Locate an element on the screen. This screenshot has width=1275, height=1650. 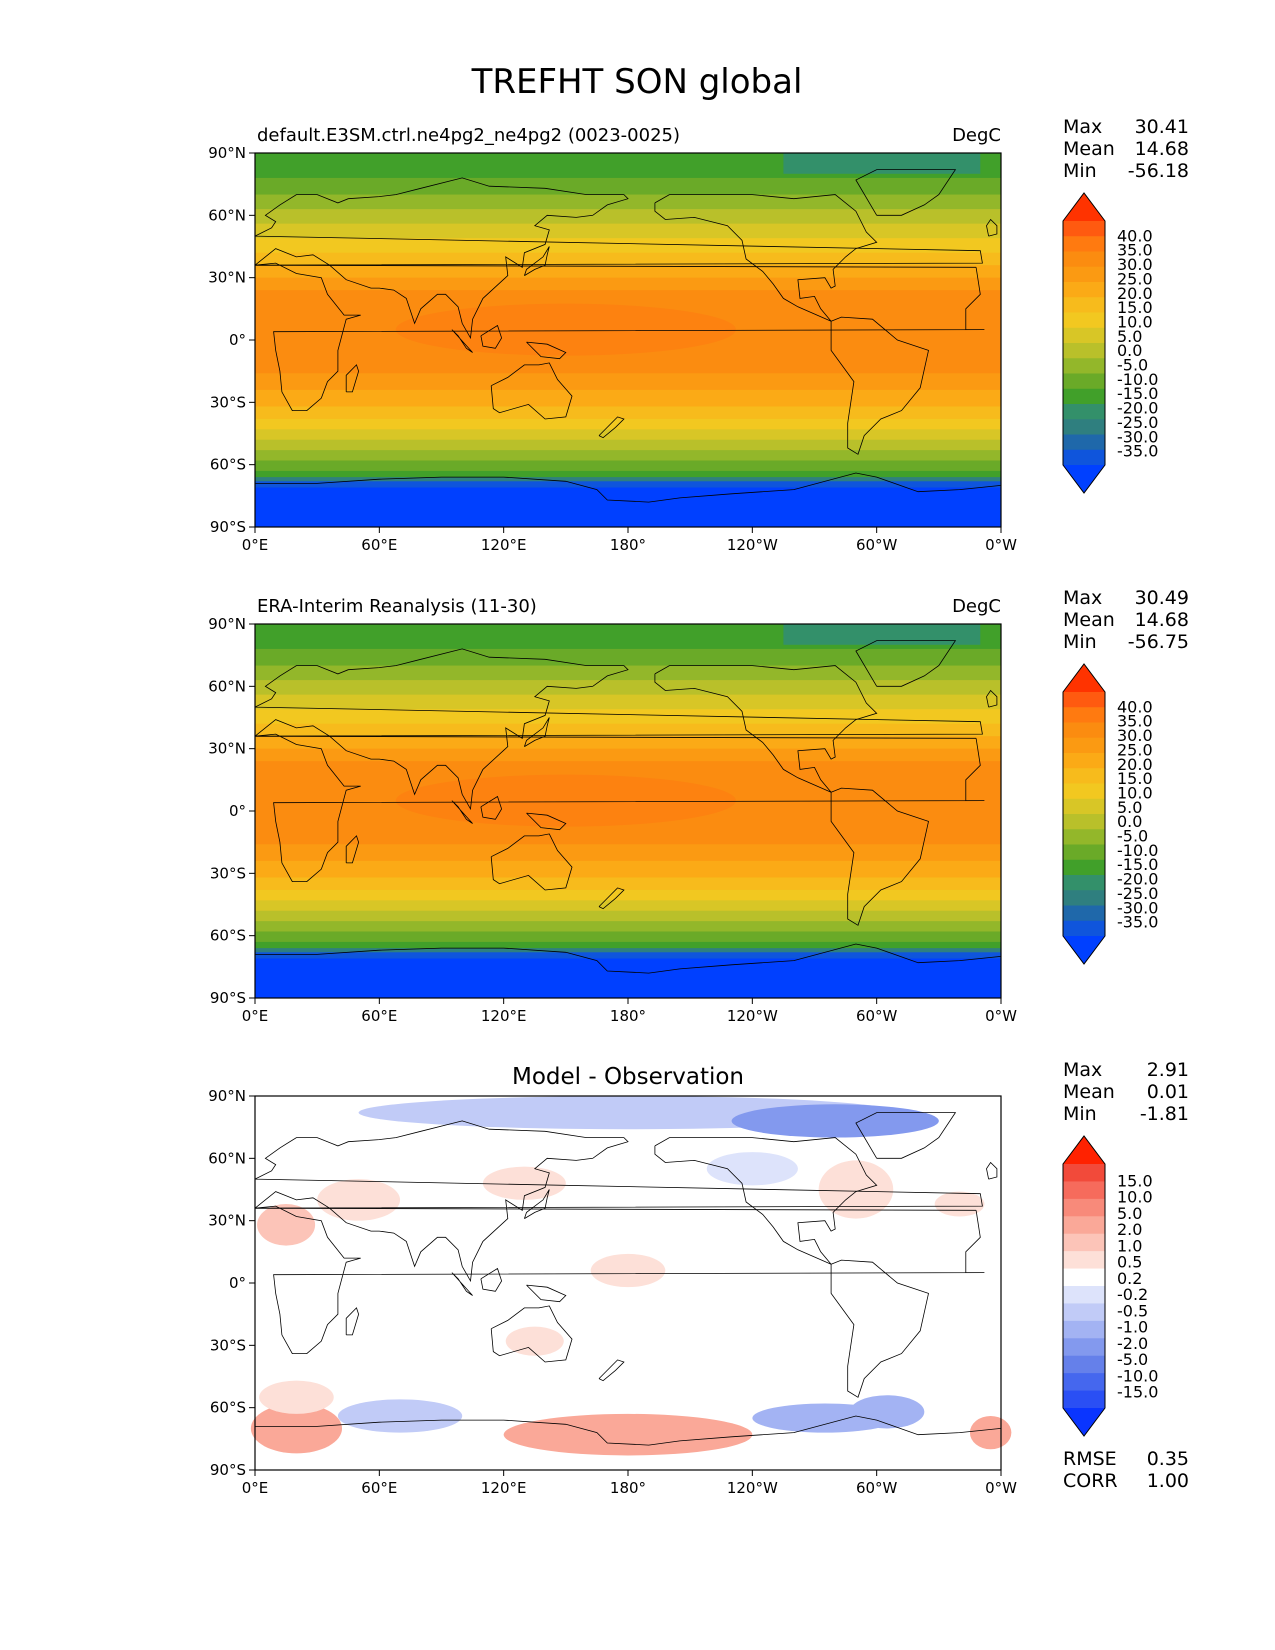
colorbar-label: 40.0 is located at coordinates (1135, 235).